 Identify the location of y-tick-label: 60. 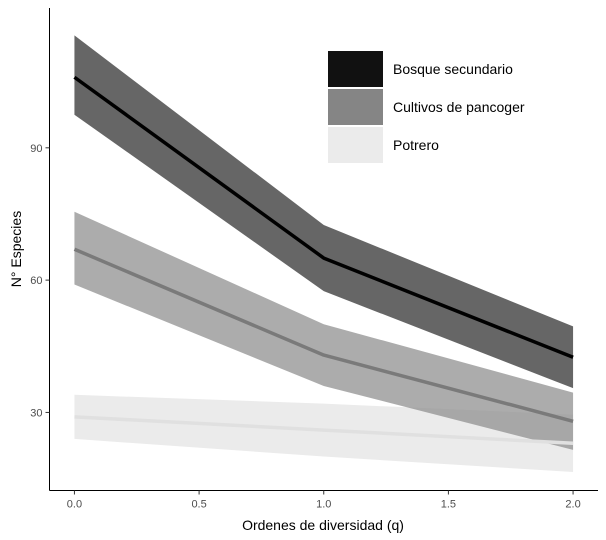
(36, 281).